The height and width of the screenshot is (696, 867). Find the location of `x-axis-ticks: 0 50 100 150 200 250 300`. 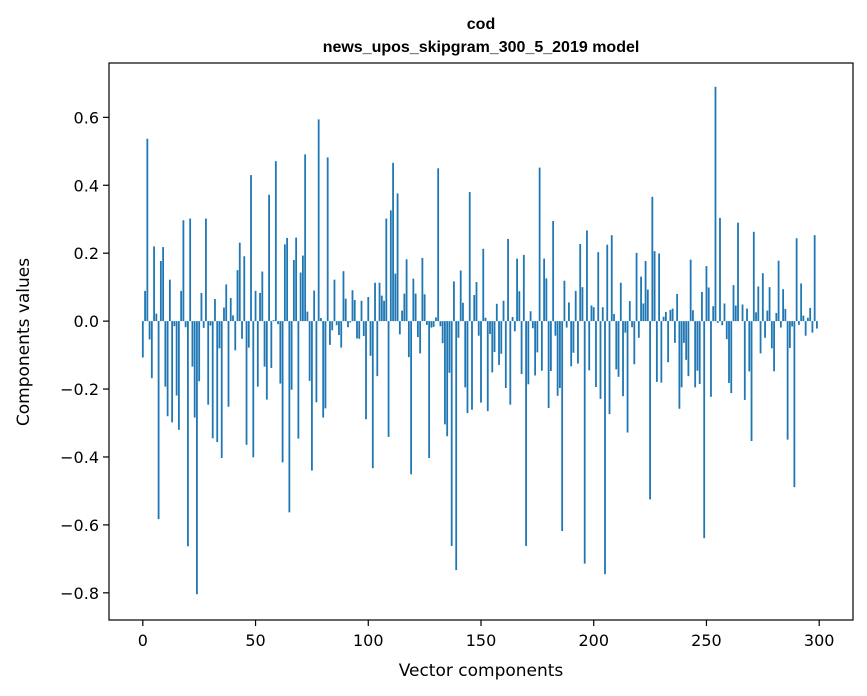

x-axis-ticks: 0 50 100 150 200 250 300 is located at coordinates (486, 635).